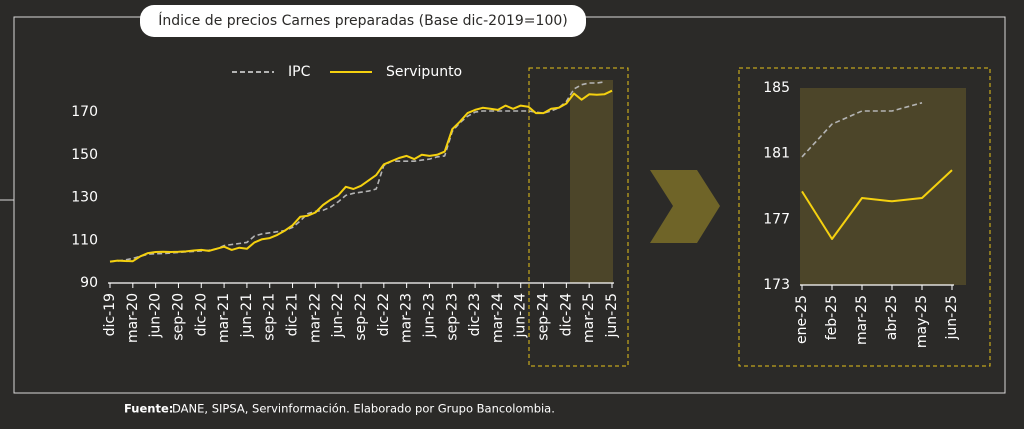 This screenshot has width=1024, height=429. I want to click on x-tick-label: dic-21, so click(293, 314).